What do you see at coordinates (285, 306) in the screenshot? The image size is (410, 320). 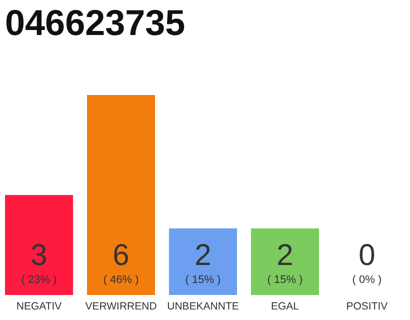 I see `x-tick-label: EGAL` at bounding box center [285, 306].